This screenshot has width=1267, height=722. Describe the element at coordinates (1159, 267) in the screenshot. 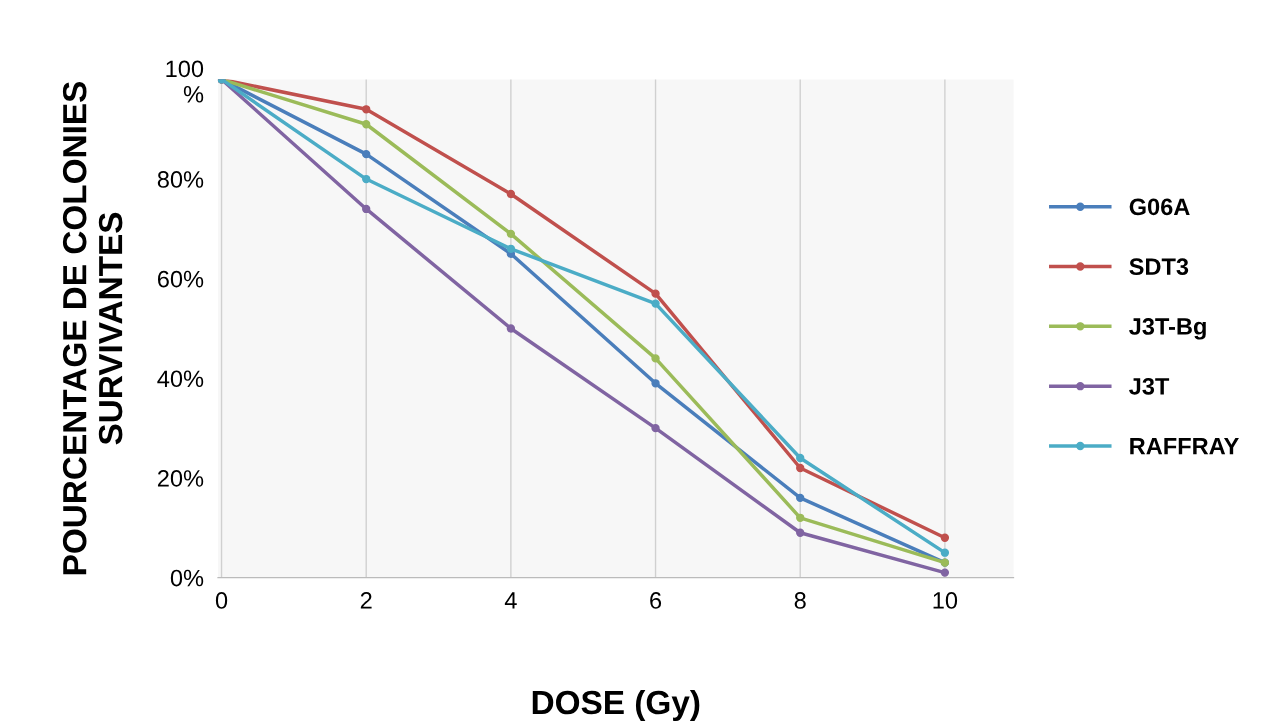

I see `legend-label: SDT3` at that location.